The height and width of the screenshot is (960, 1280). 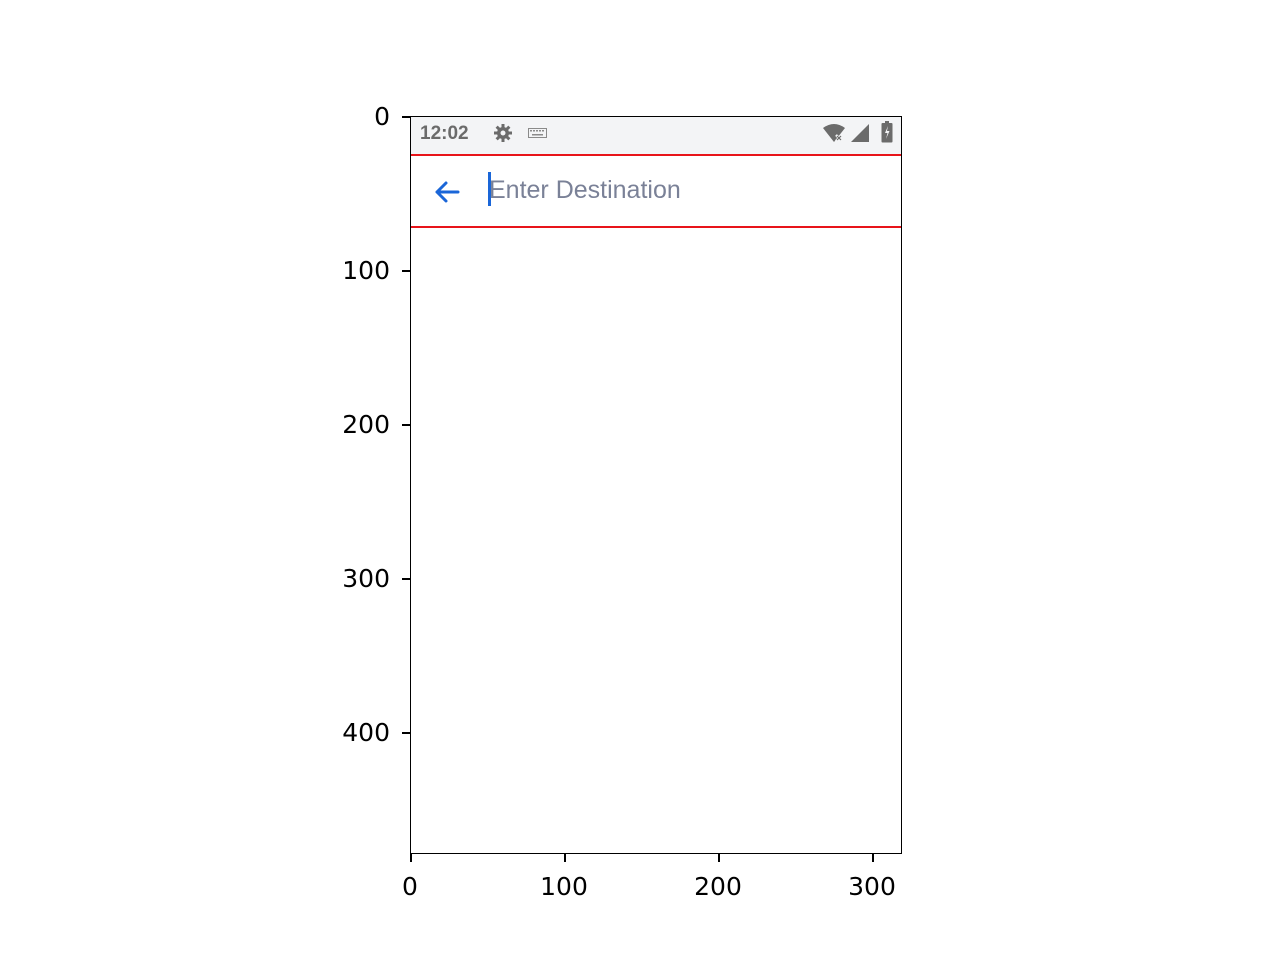 I want to click on arrow-left-icon, so click(x=447, y=192).